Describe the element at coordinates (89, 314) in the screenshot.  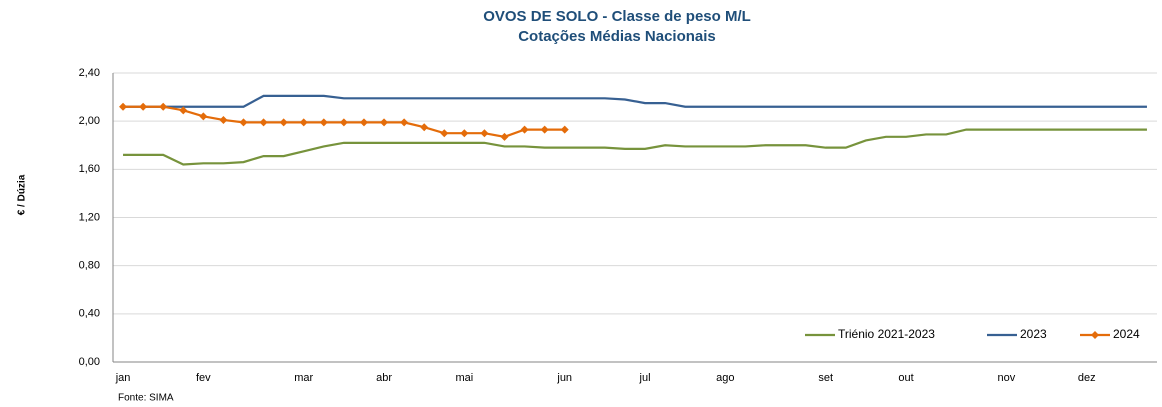
I see `y-tick-label: 0,40` at that location.